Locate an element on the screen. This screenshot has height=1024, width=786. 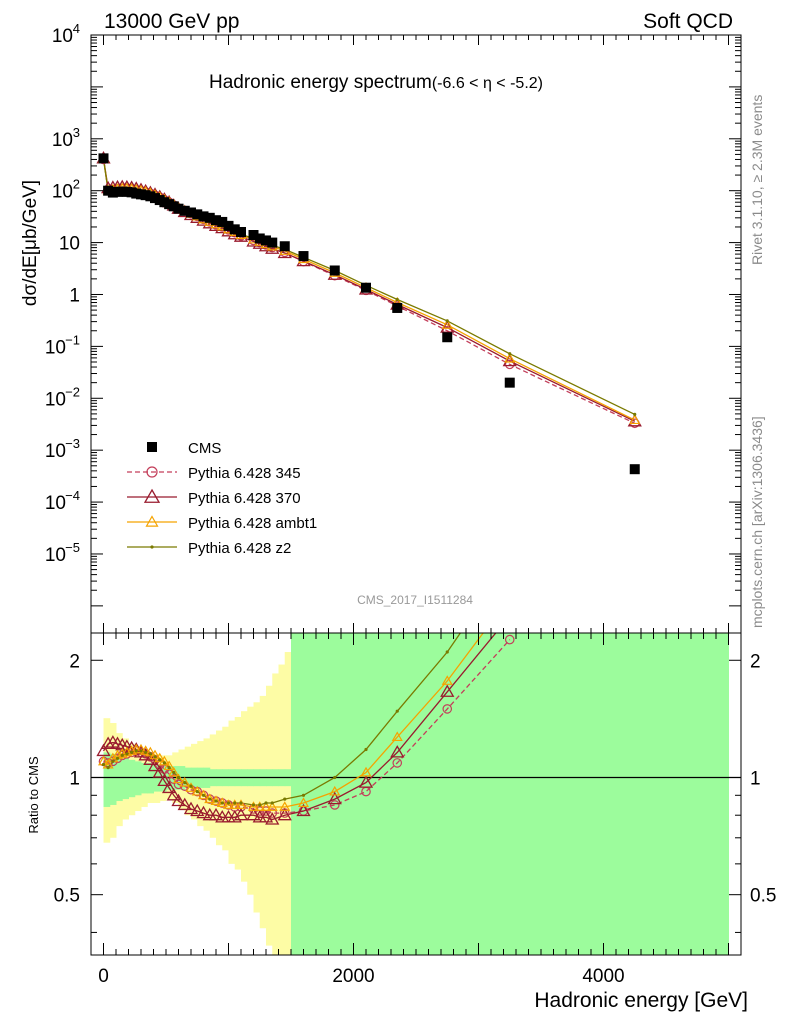
main-y-tick-label: 10⁻¹ is located at coordinates (62, 345).